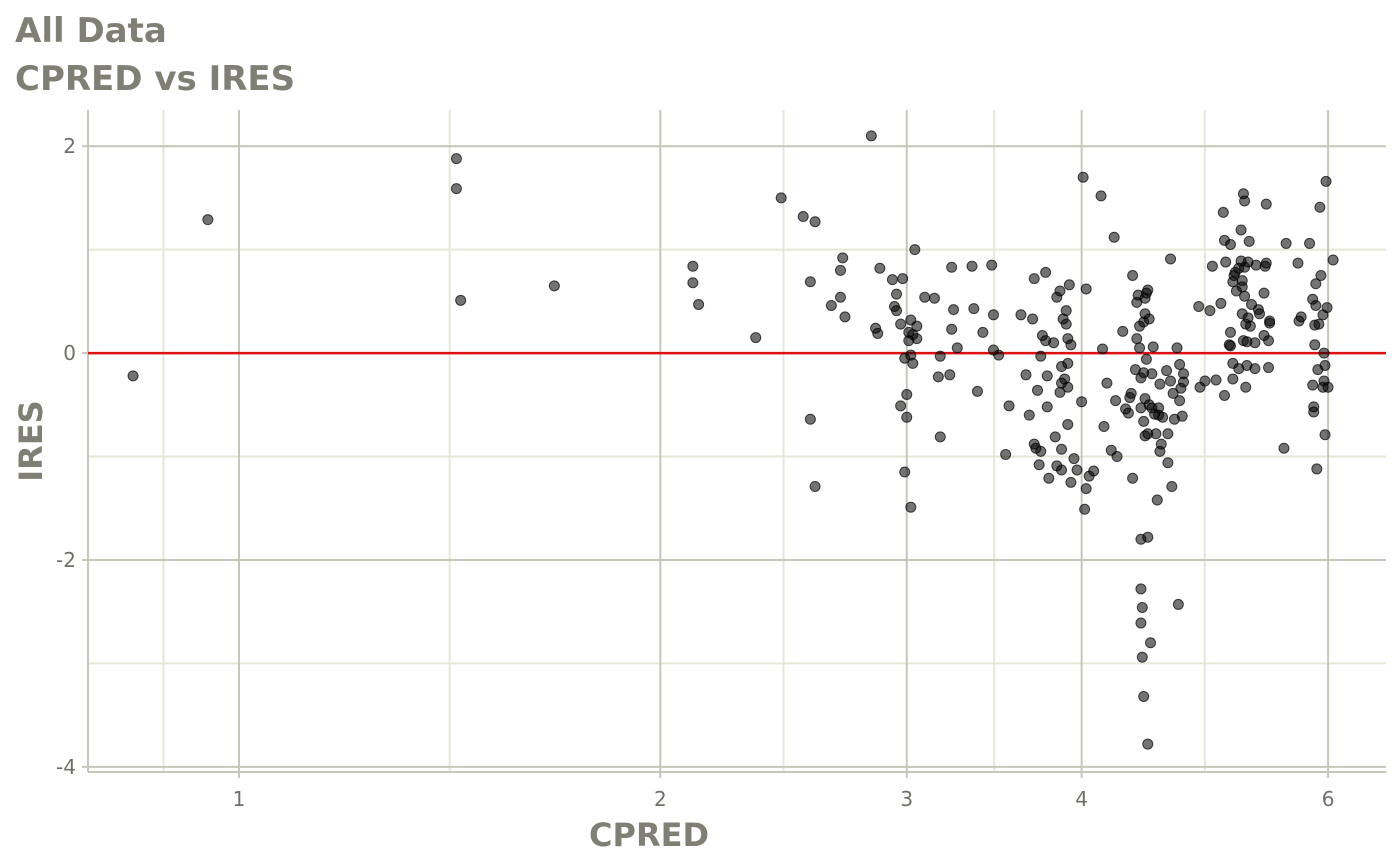  Describe the element at coordinates (66, 560) in the screenshot. I see `y-tick-label: -2` at that location.